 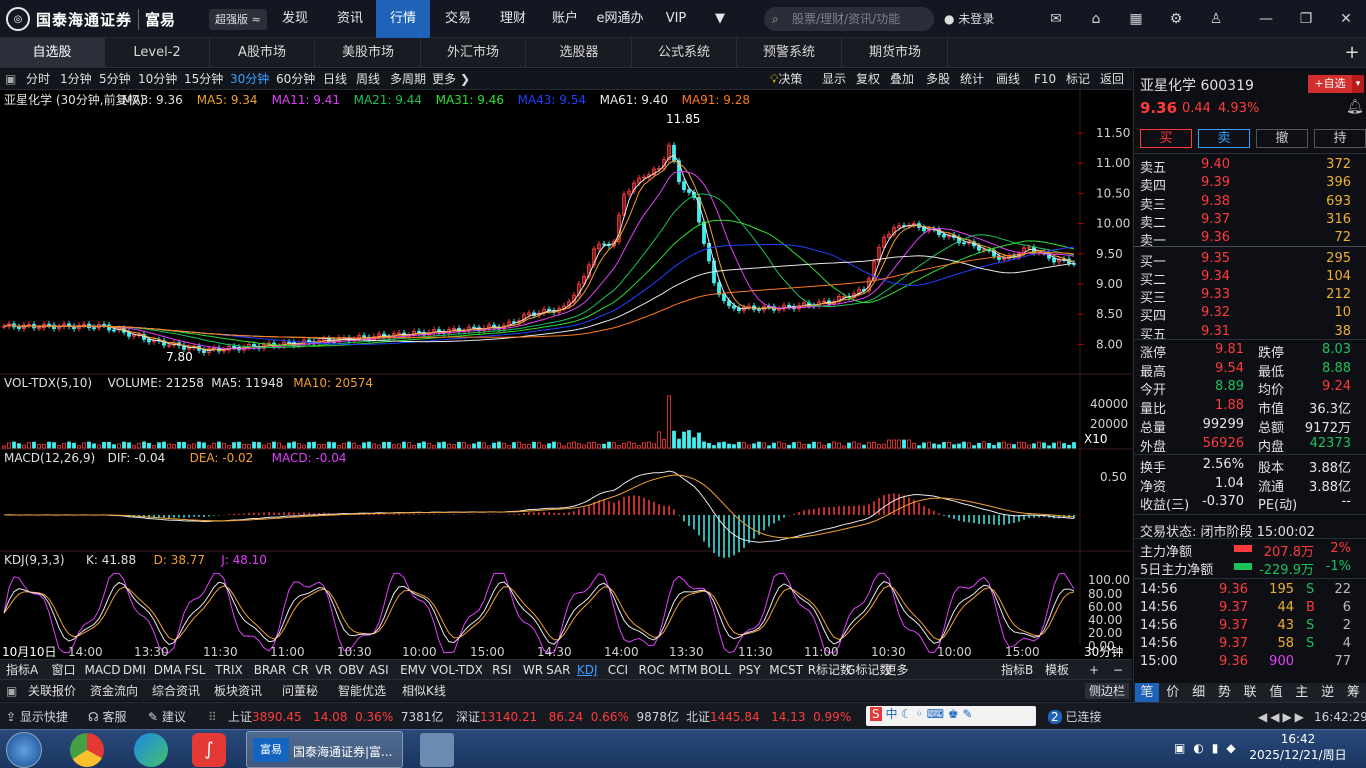 I want to click on app-taskbar-icon: ∫, so click(x=209, y=750).